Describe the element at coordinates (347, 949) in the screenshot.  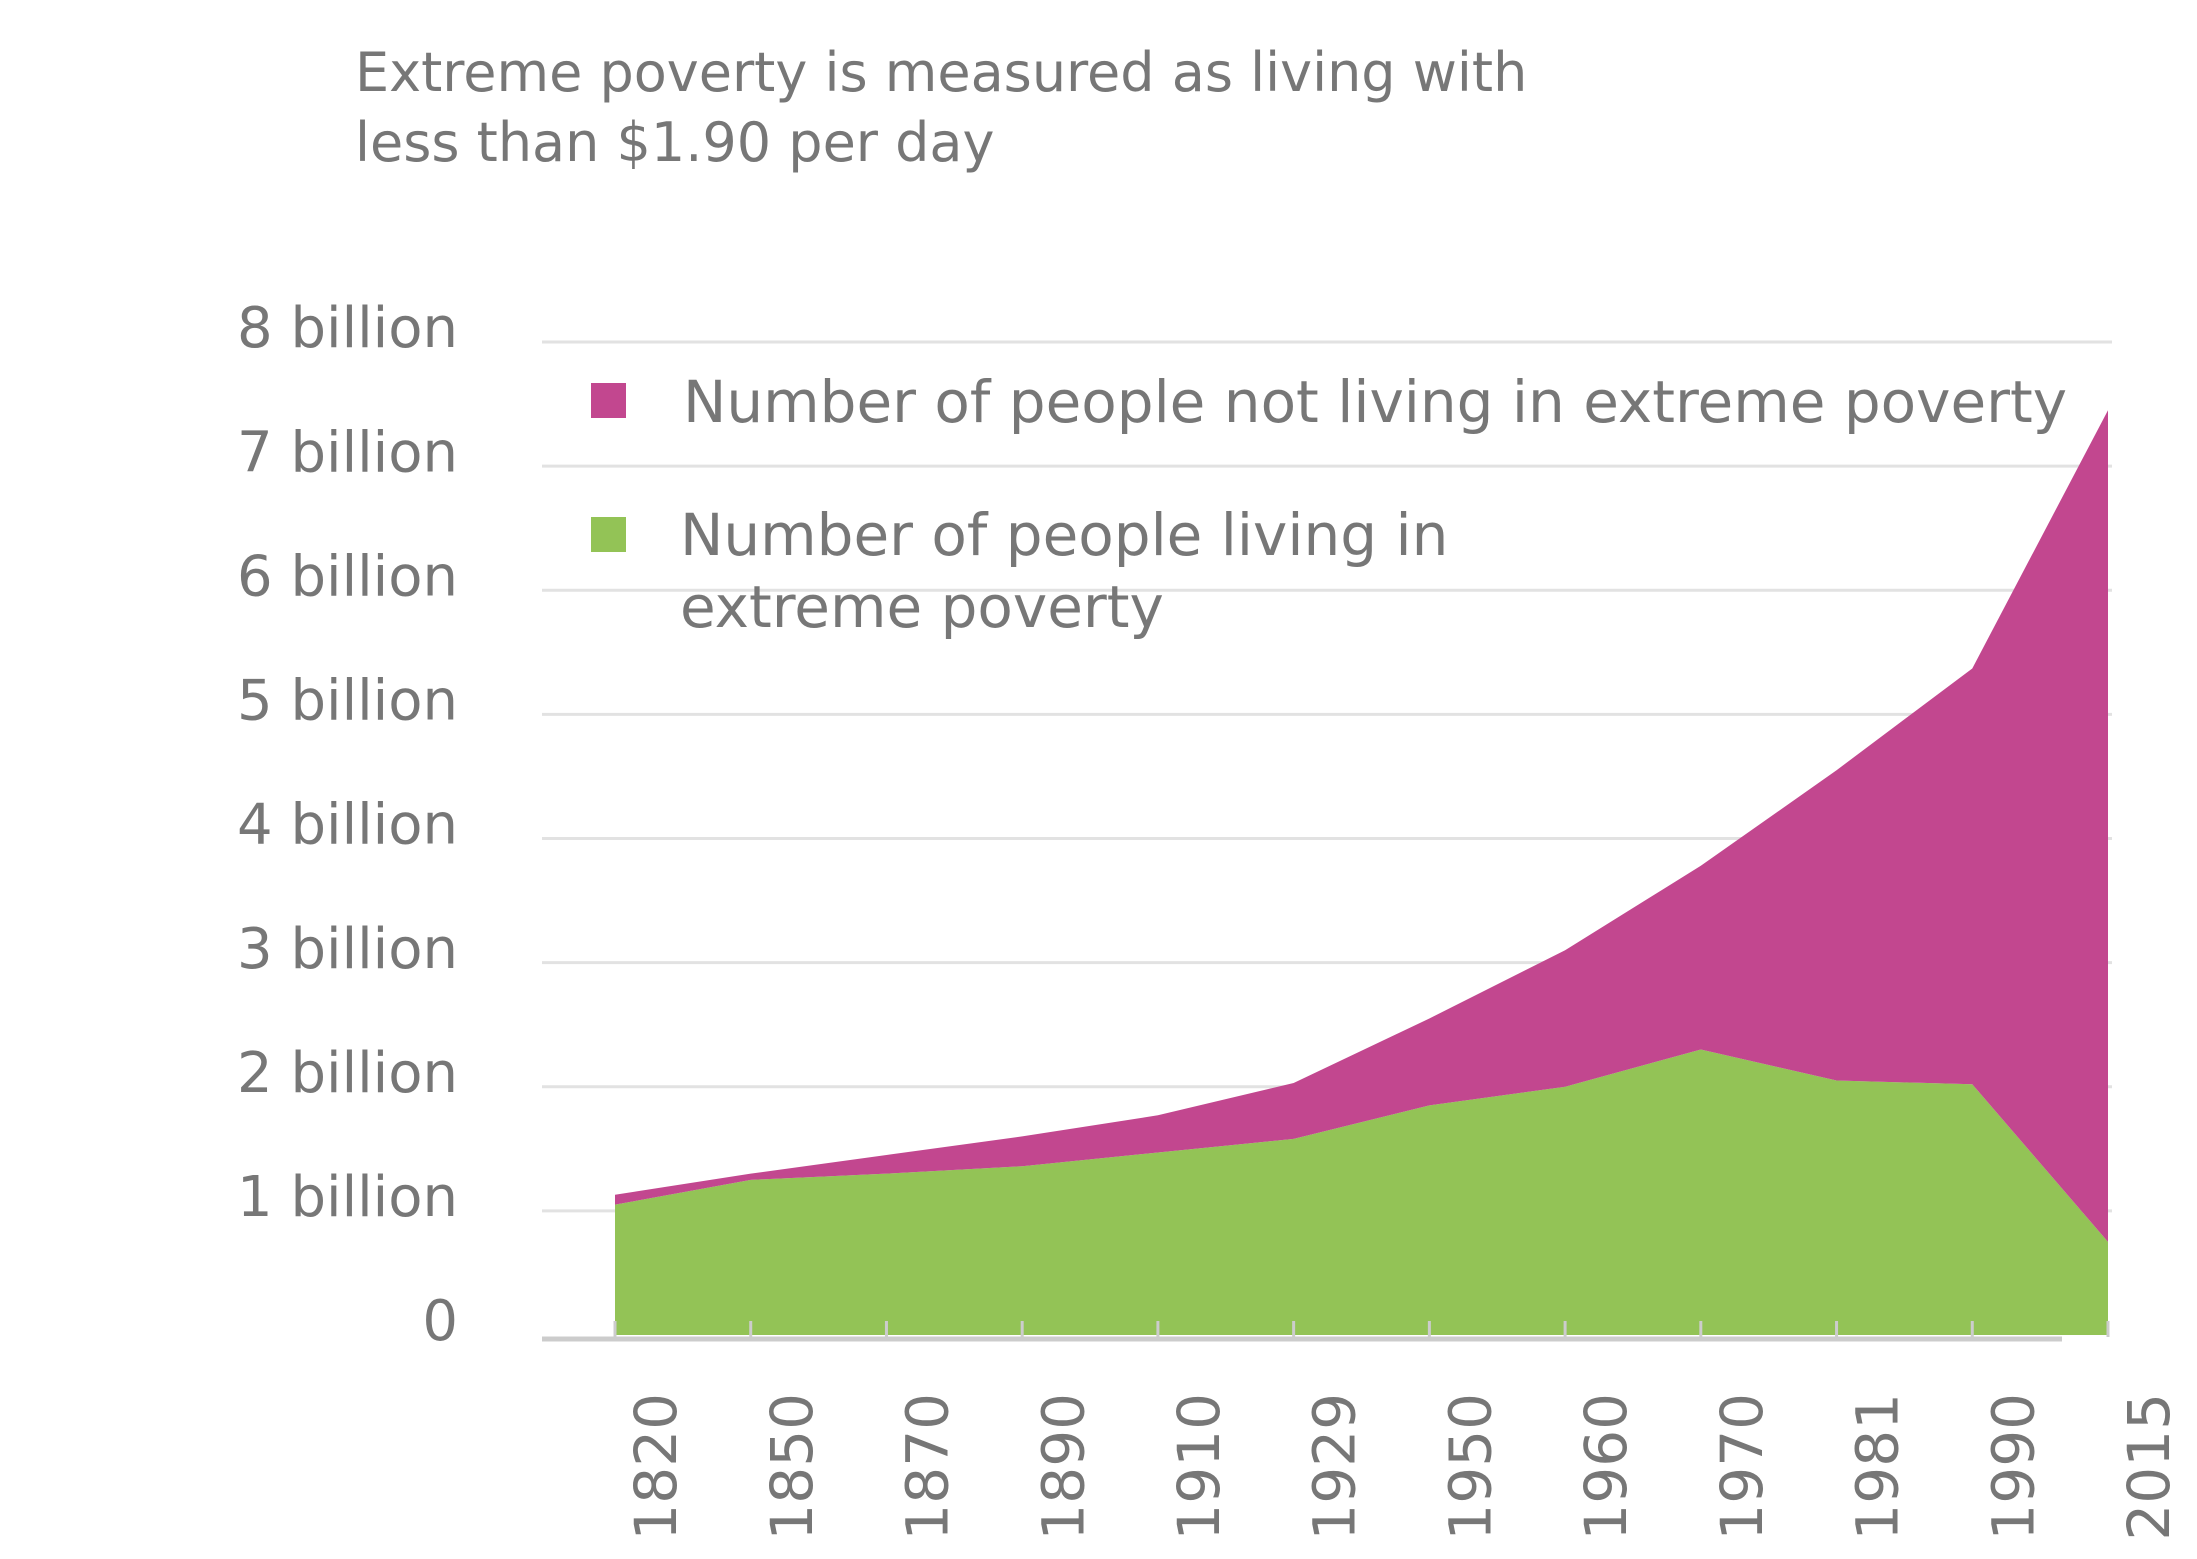
I see `y-tick-label: 3 billion` at that location.